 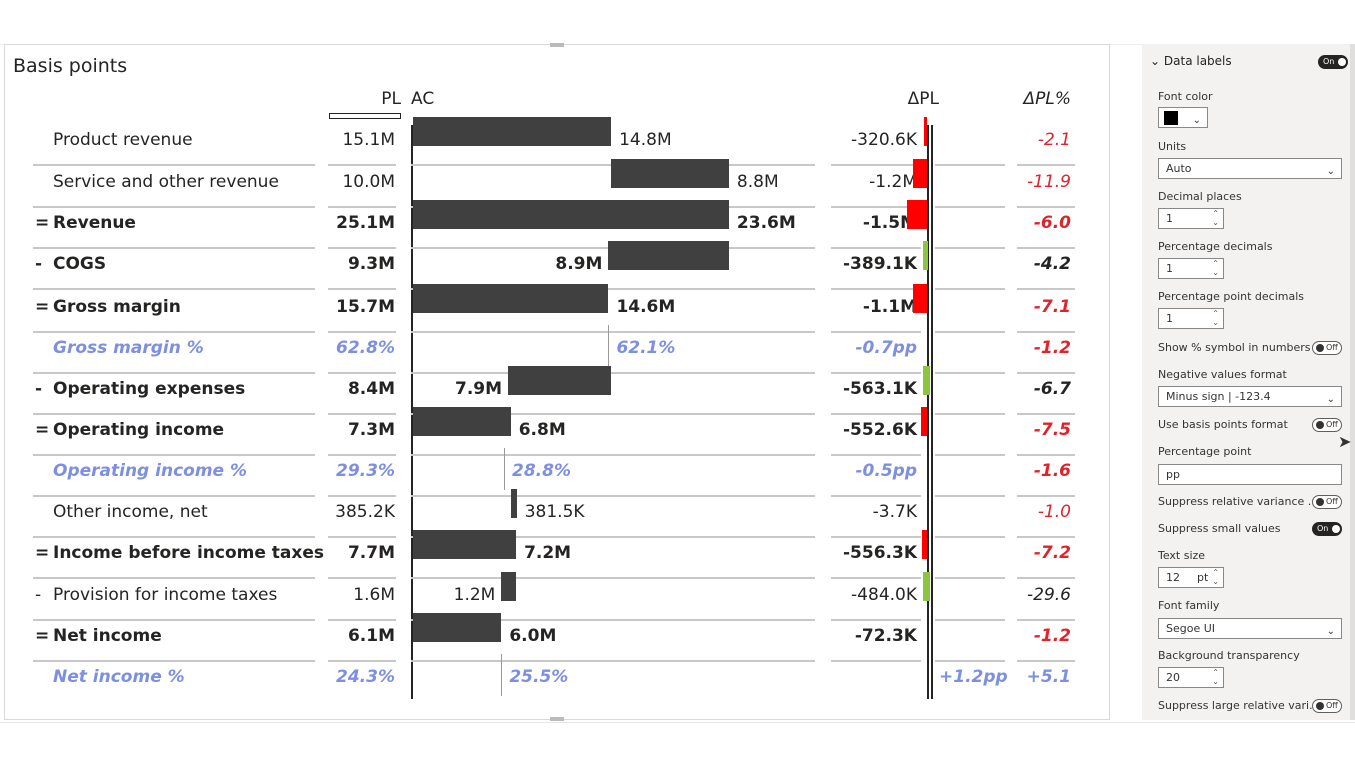 What do you see at coordinates (533, 636) in the screenshot?
I see `ac-value: 6.0M` at bounding box center [533, 636].